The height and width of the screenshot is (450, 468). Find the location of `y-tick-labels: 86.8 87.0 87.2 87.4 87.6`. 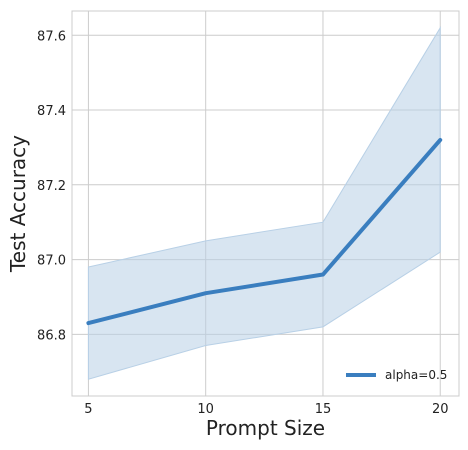

y-tick-labels: 86.8 87.0 87.2 87.4 87.6 is located at coordinates (51, 186).